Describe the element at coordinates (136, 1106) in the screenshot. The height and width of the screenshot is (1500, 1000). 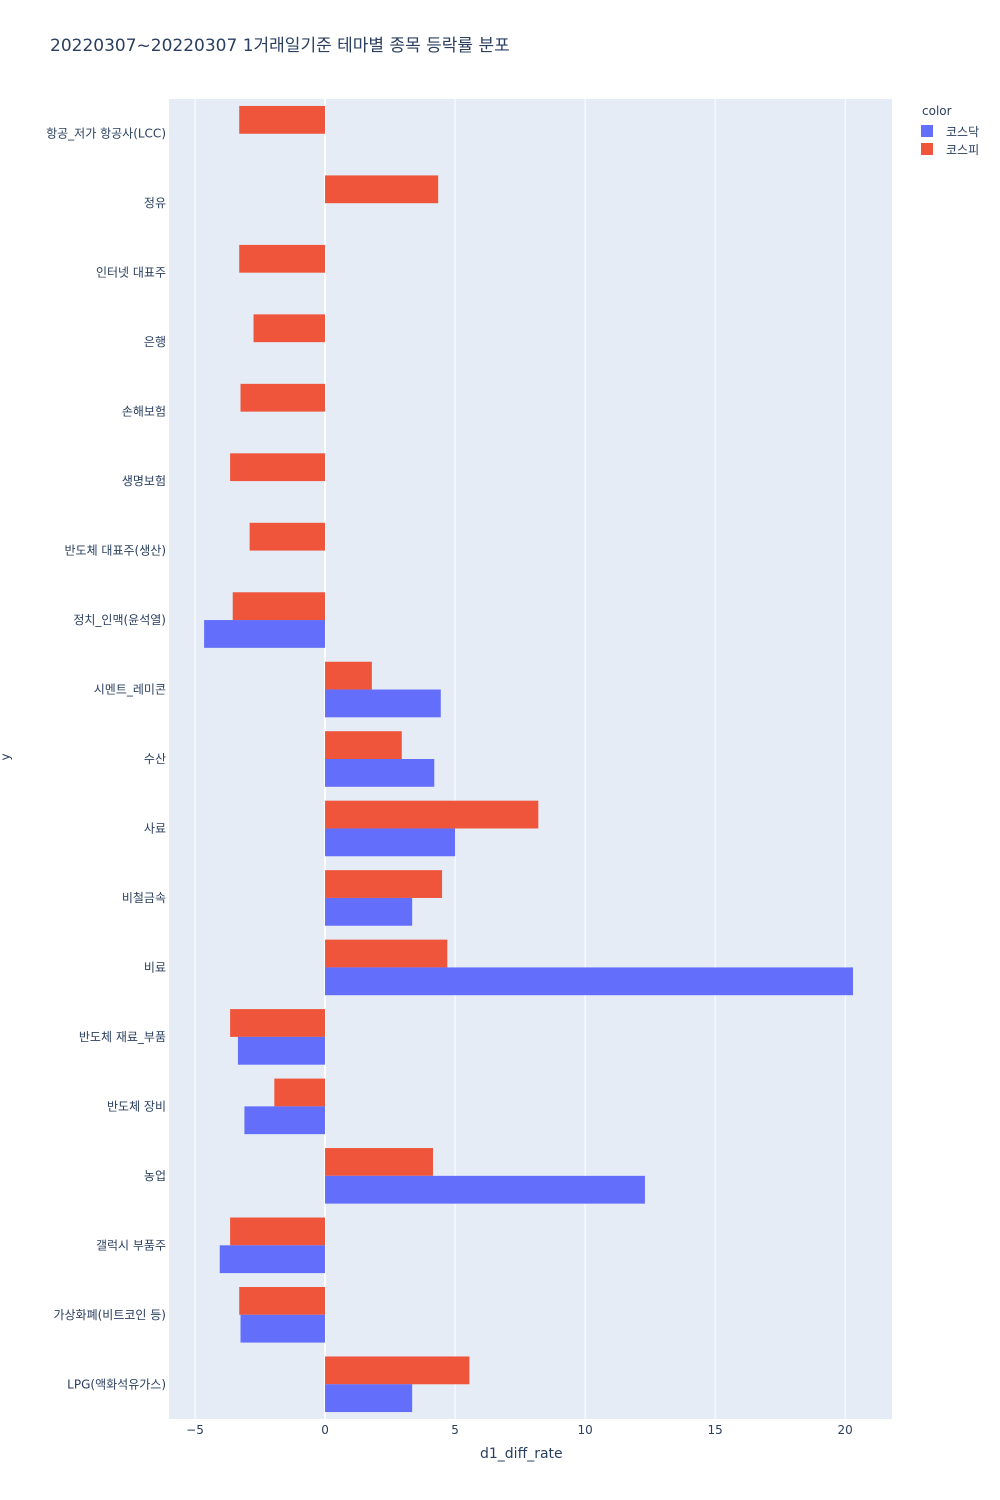
I see `y-tick-label: 반도체 장비` at that location.